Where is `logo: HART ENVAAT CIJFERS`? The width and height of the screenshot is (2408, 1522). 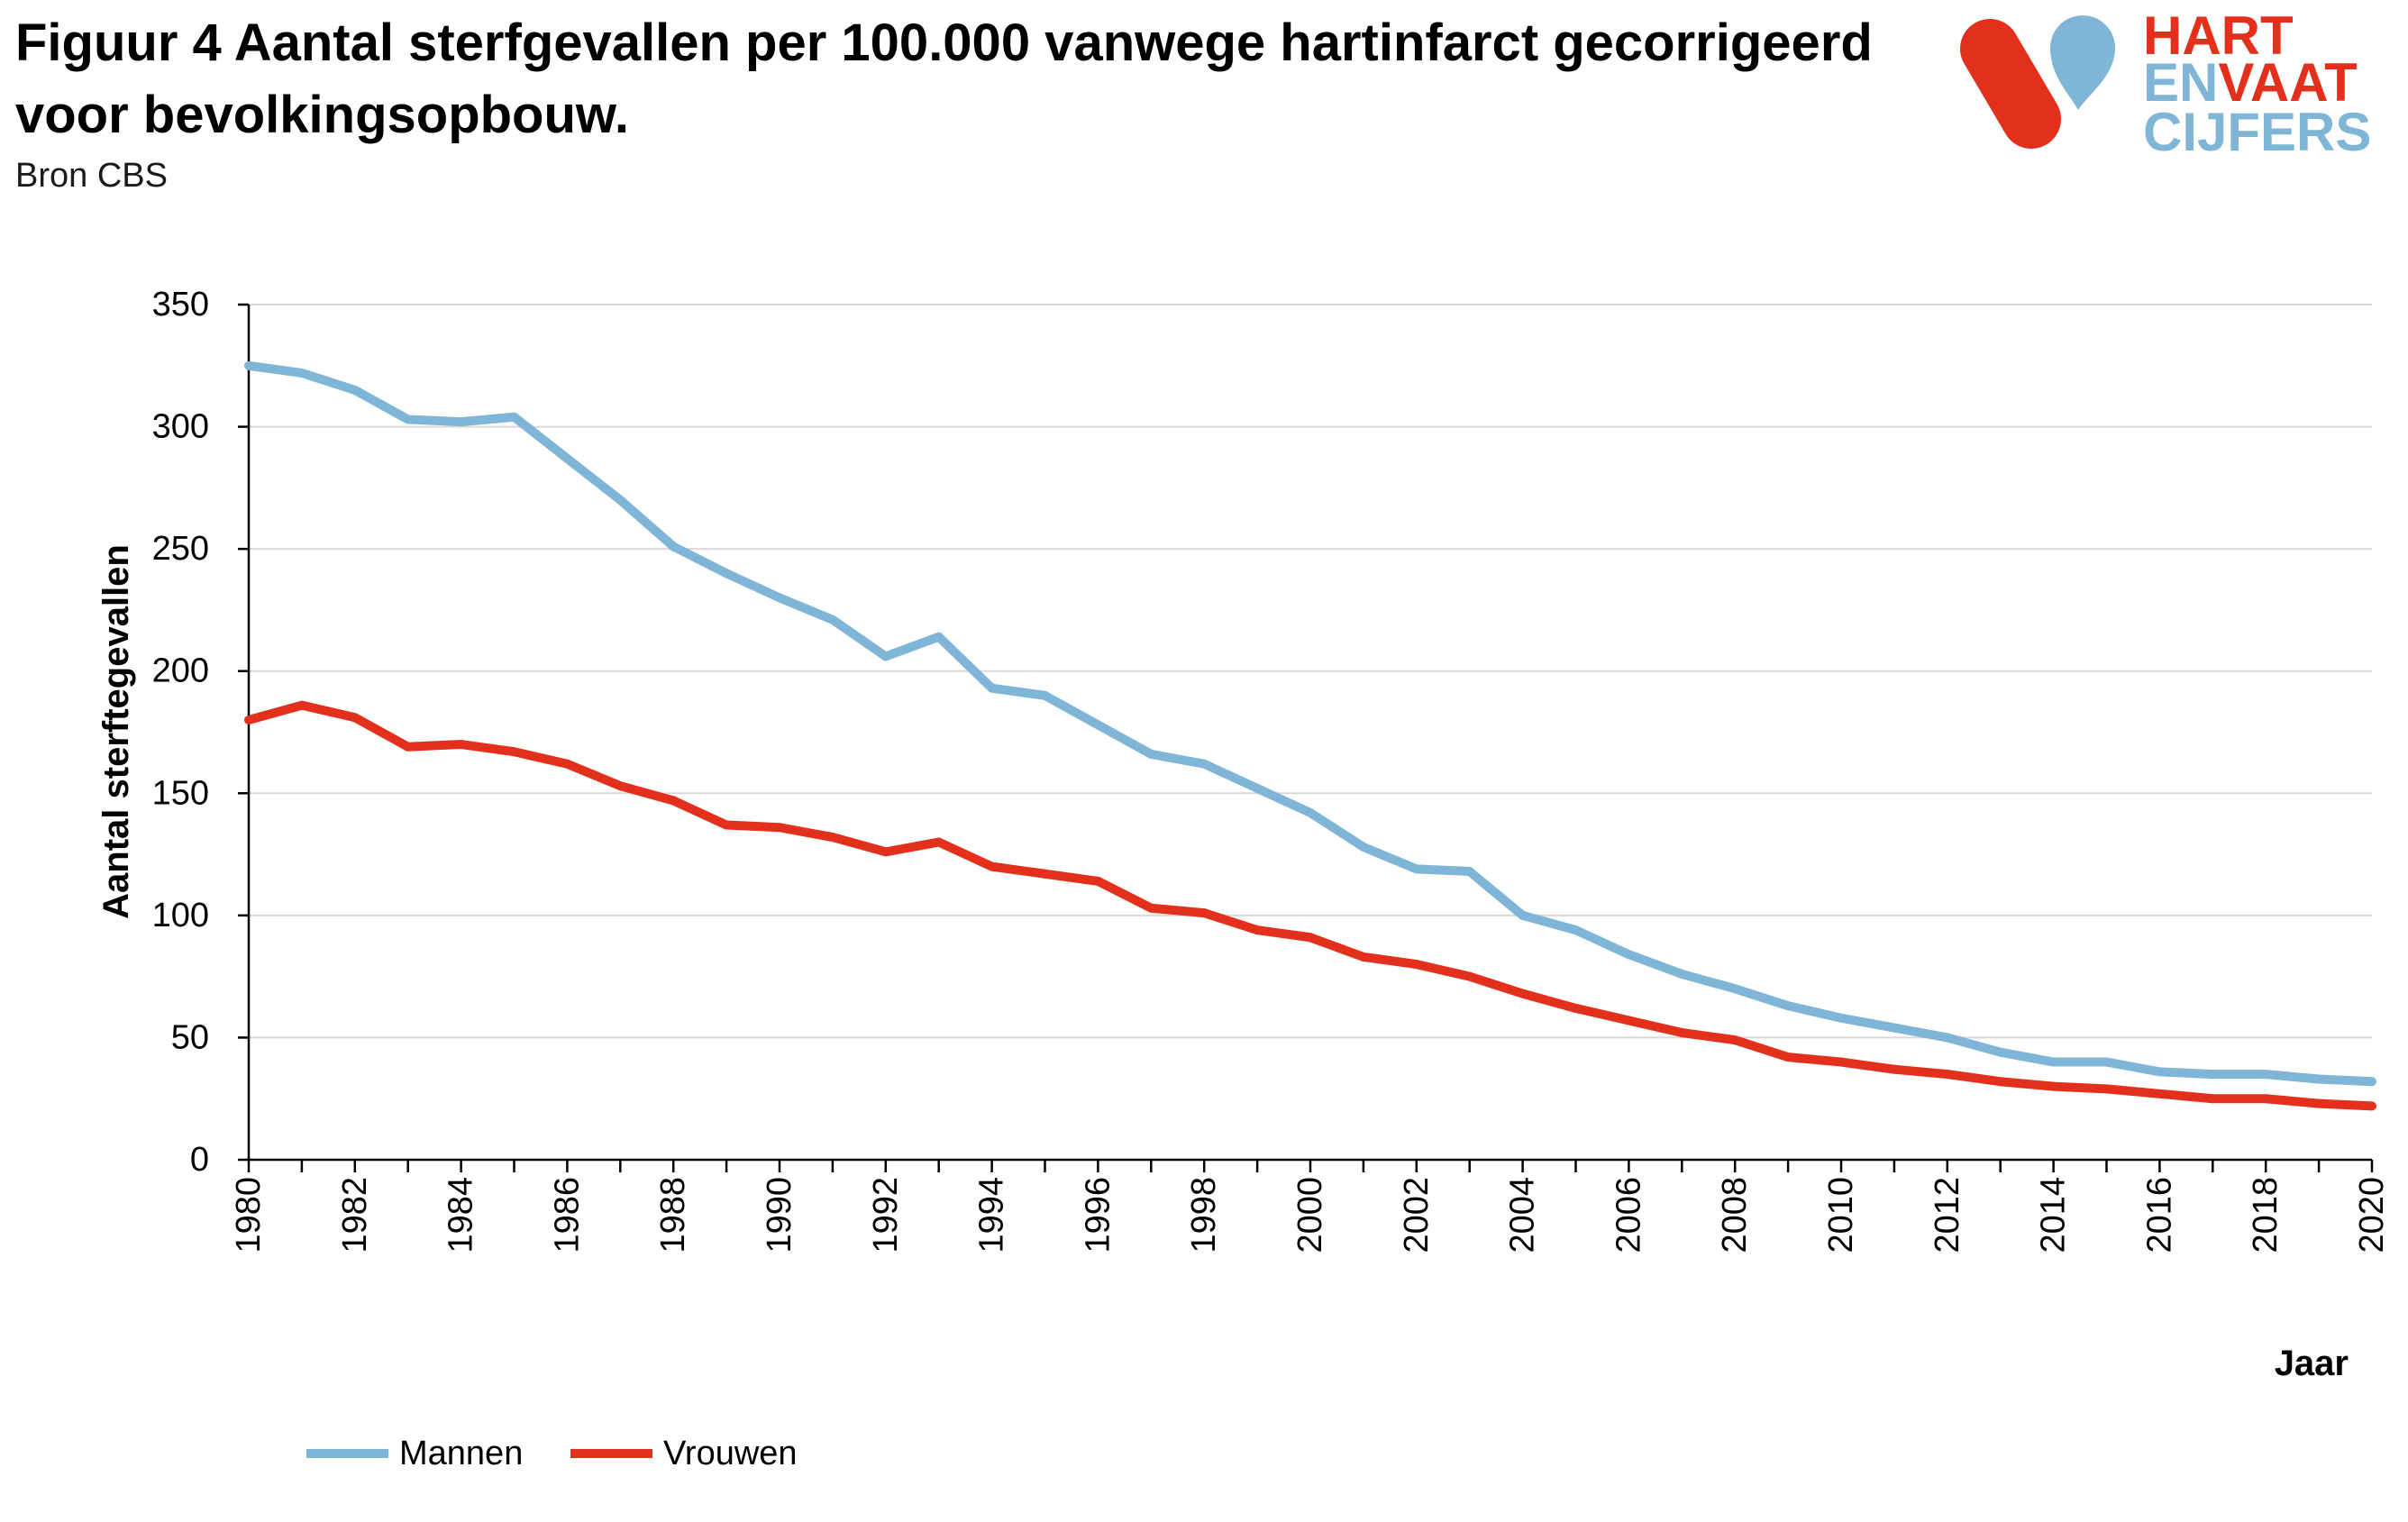 logo: HART ENVAAT CIJFERS is located at coordinates (2165, 83).